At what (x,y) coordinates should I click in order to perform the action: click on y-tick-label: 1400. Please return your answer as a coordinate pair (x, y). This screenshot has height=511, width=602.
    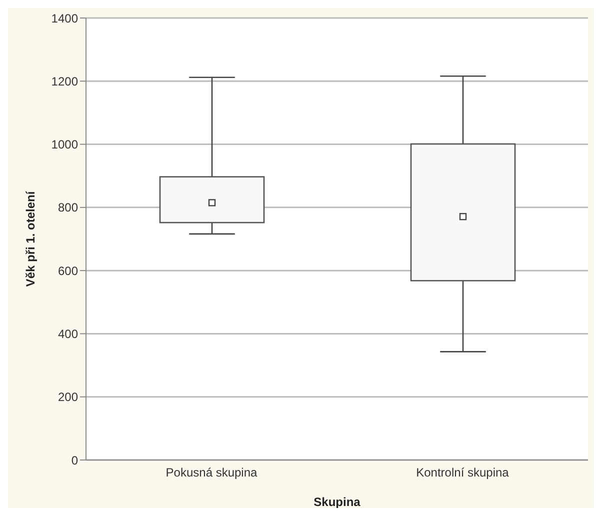
    Looking at the image, I should click on (64, 18).